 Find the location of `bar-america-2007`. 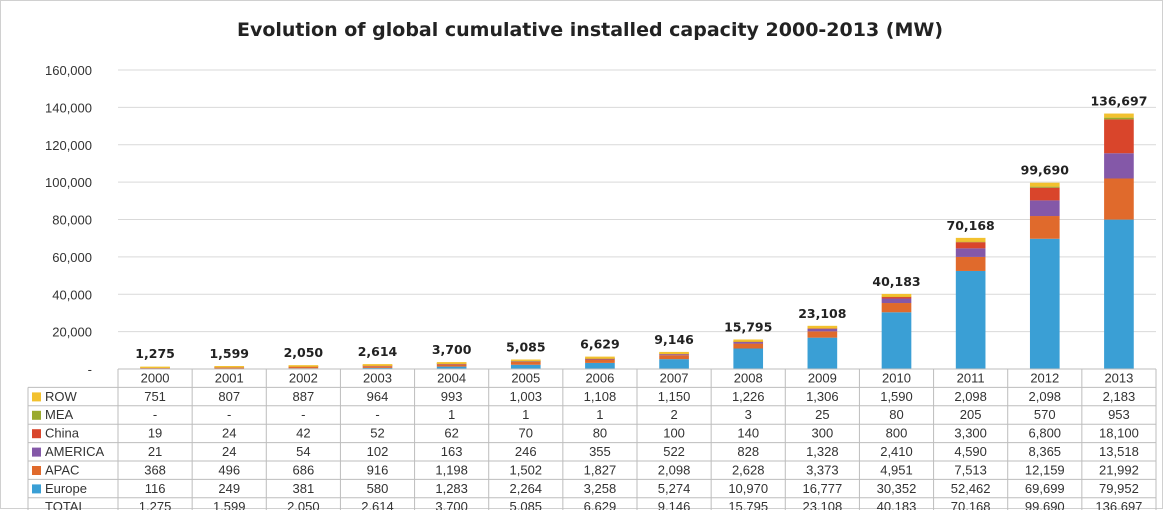

bar-america-2007 is located at coordinates (674, 355).